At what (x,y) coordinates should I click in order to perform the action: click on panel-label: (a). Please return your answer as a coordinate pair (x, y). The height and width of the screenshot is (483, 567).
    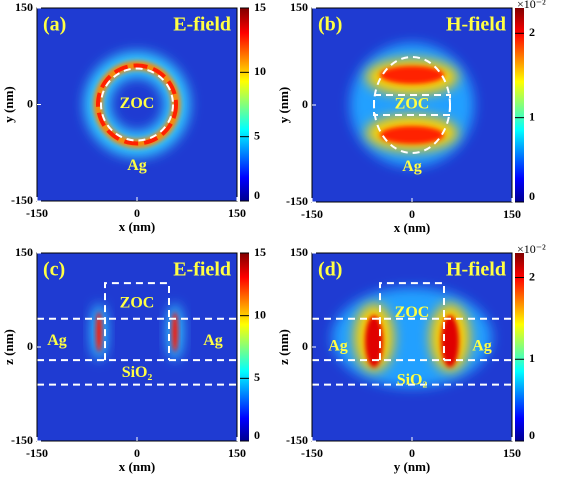
    Looking at the image, I should click on (54, 25).